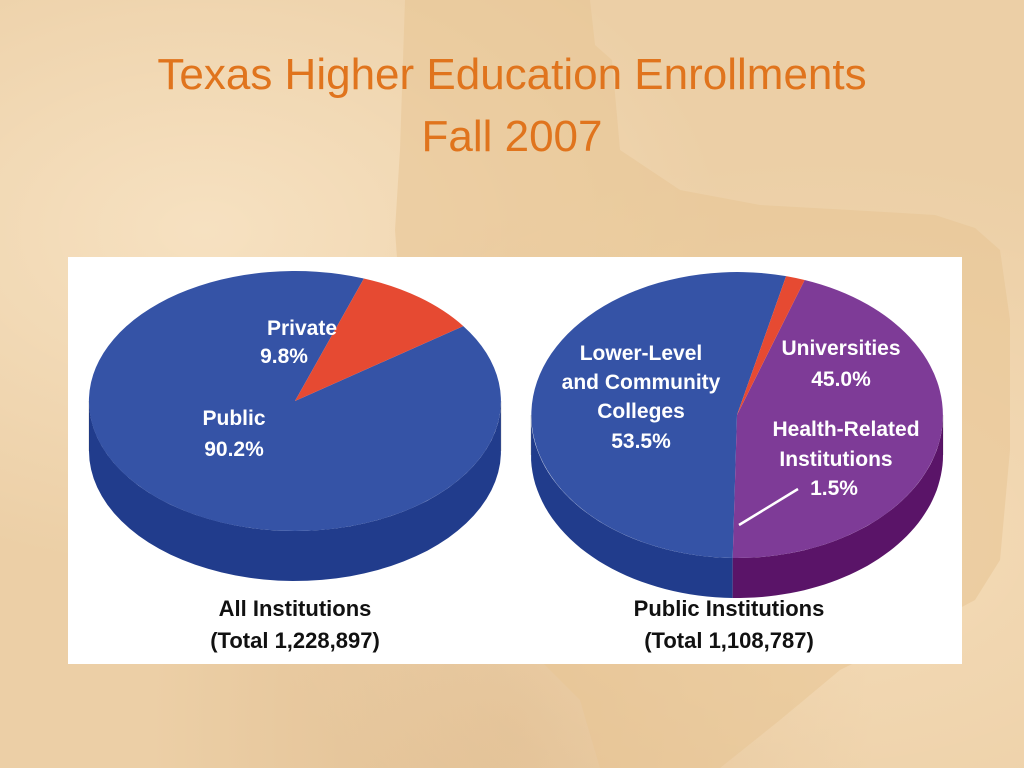 This screenshot has width=1024, height=768. What do you see at coordinates (295, 426) in the screenshot?
I see `pie-1-edge` at bounding box center [295, 426].